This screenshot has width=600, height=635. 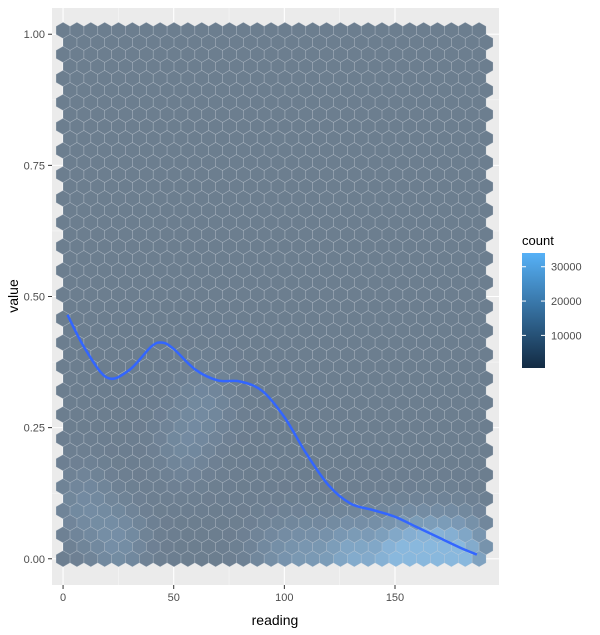 I want to click on x-tick-label: 50, so click(x=174, y=598).